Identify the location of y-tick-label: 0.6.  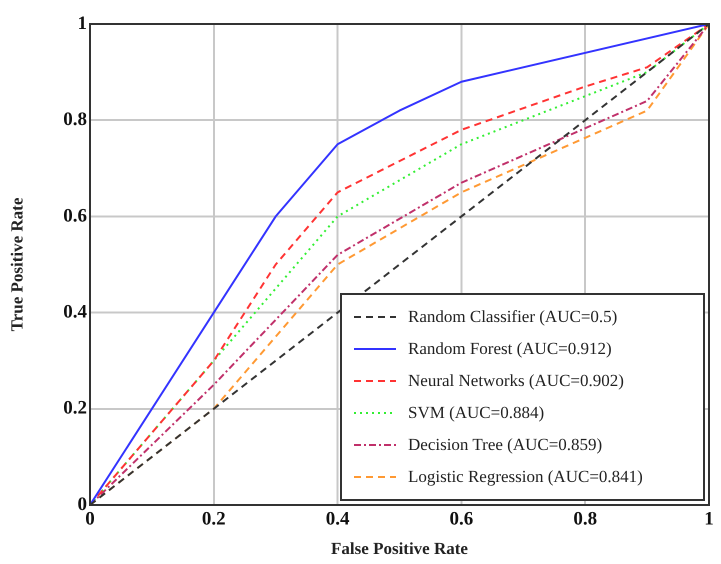
(75, 215).